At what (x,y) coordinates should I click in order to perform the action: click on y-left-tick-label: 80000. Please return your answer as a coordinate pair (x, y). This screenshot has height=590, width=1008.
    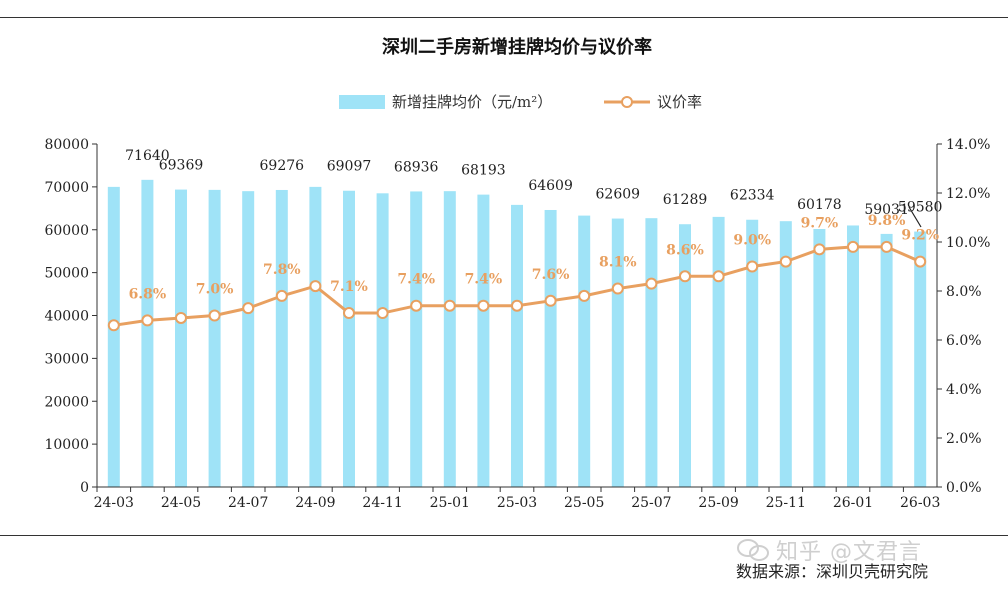
    Looking at the image, I should click on (66, 145).